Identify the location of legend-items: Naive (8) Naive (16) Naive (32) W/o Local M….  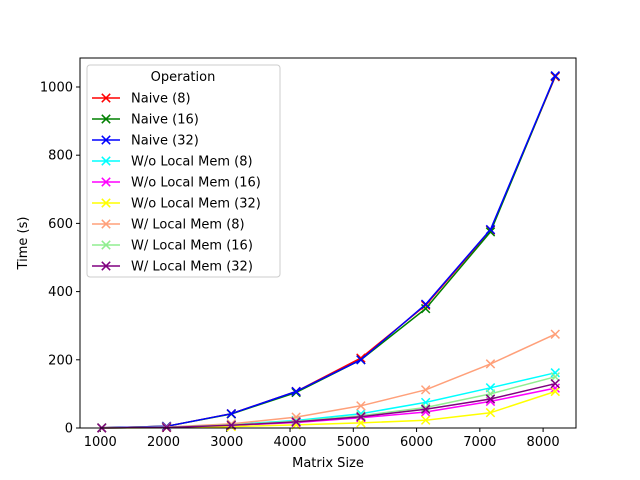
(176, 183).